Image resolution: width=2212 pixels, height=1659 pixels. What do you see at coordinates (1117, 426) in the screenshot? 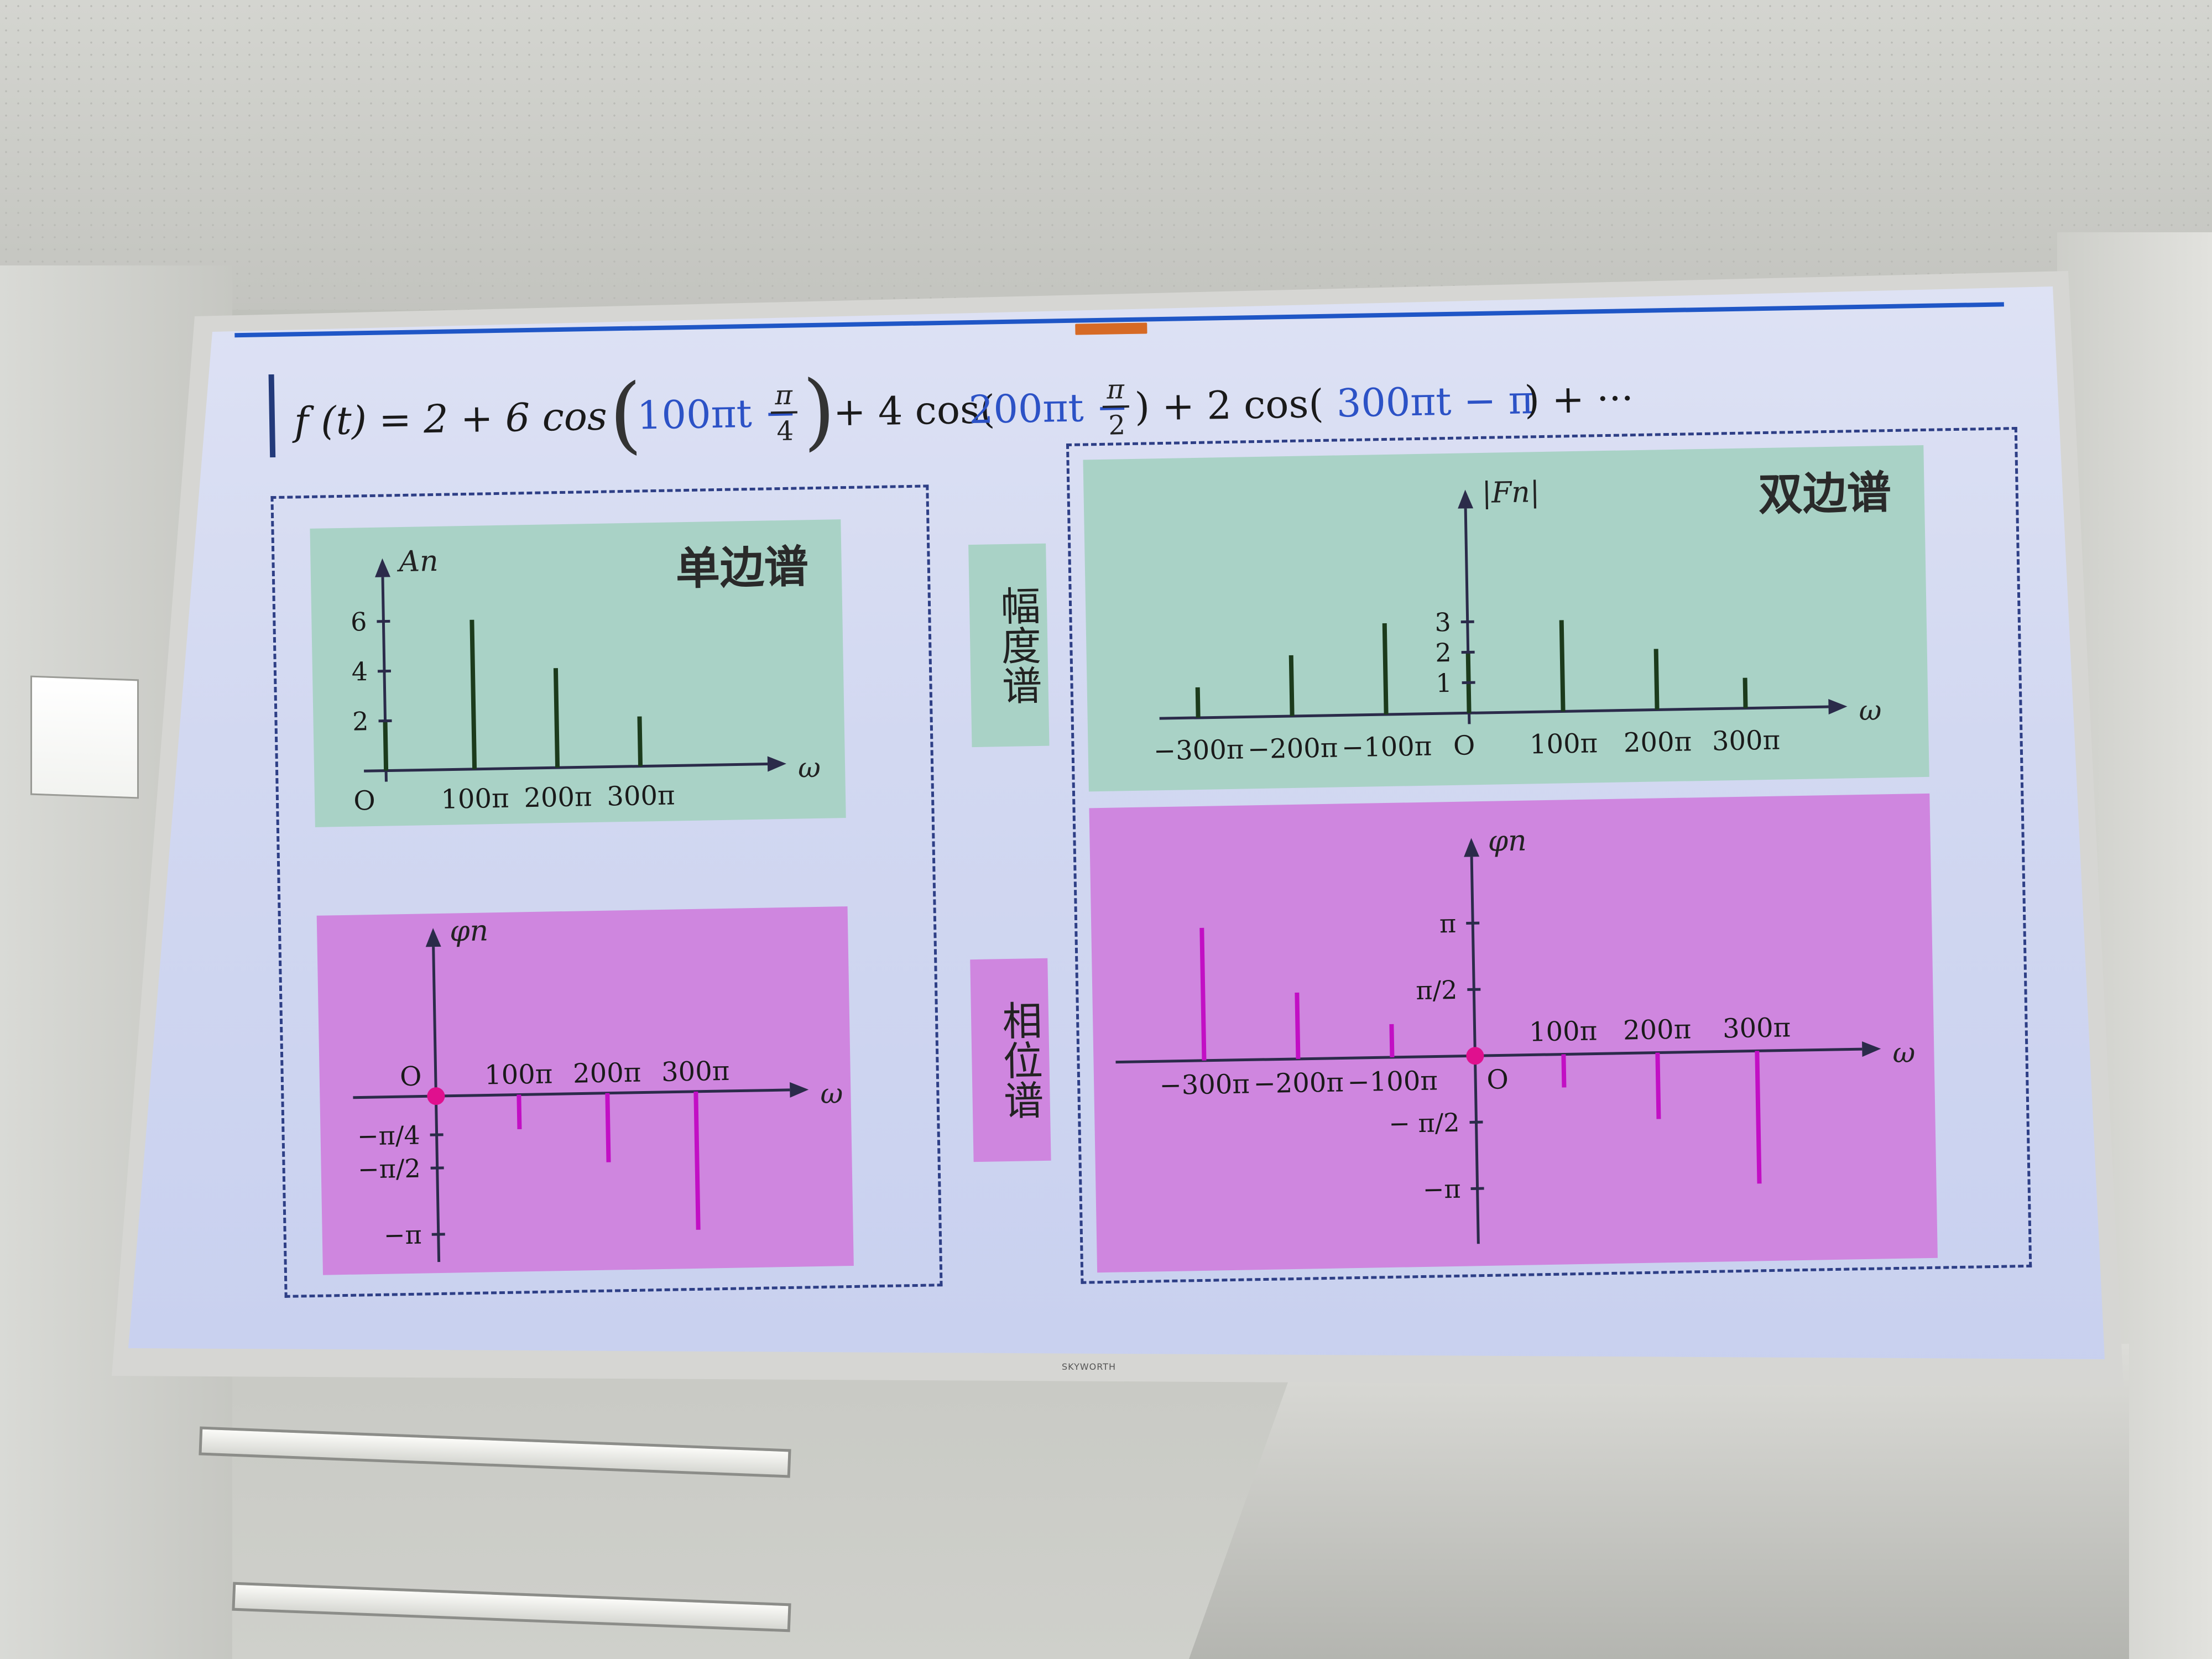
I see `formula-term2-den: 2` at bounding box center [1117, 426].